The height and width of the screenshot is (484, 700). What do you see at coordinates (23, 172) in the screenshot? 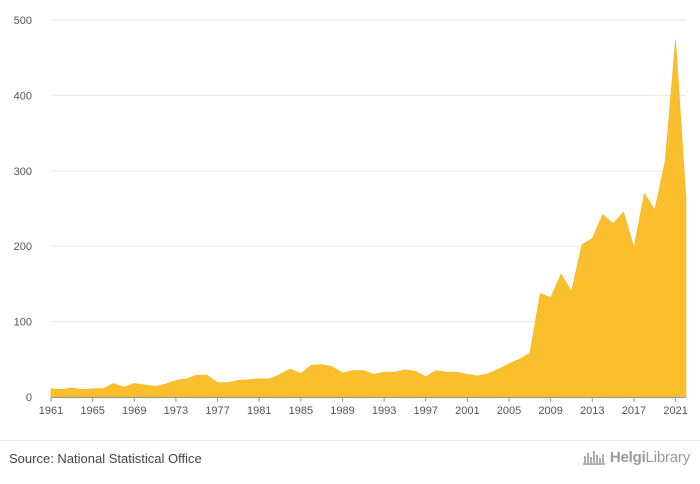
I see `y-tick-label: 300` at bounding box center [23, 172].